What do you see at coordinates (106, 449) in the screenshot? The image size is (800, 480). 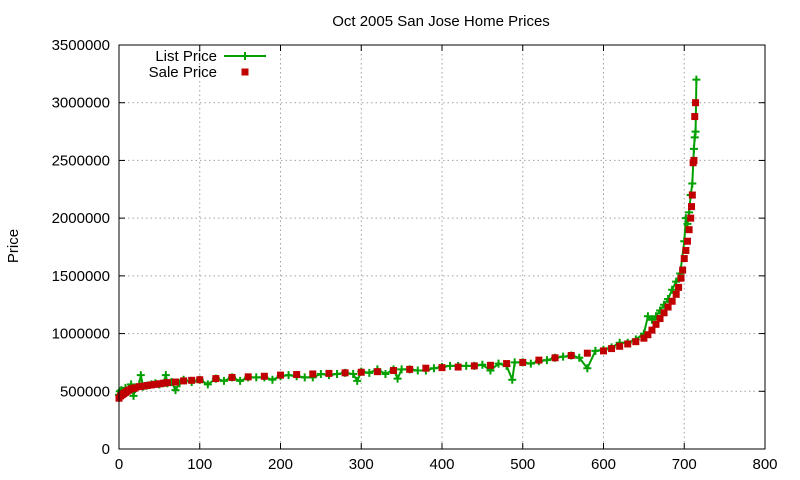 I see `y-tick-label: 0` at bounding box center [106, 449].